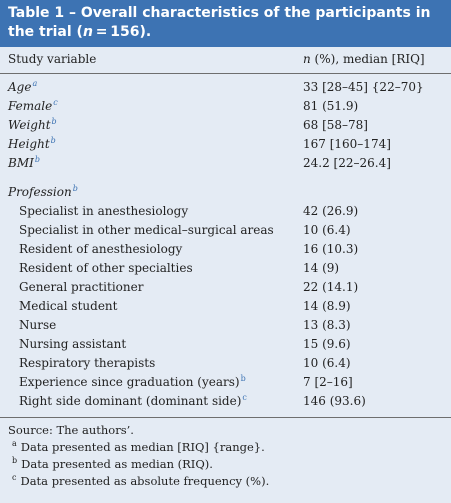 This screenshot has height=503, width=451. Describe the element at coordinates (225, 192) in the screenshot. I see `table-row-profession-heading: Professionb` at that location.